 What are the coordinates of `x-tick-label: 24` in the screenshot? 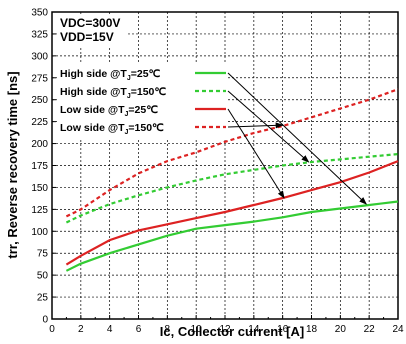 It's located at (398, 329).